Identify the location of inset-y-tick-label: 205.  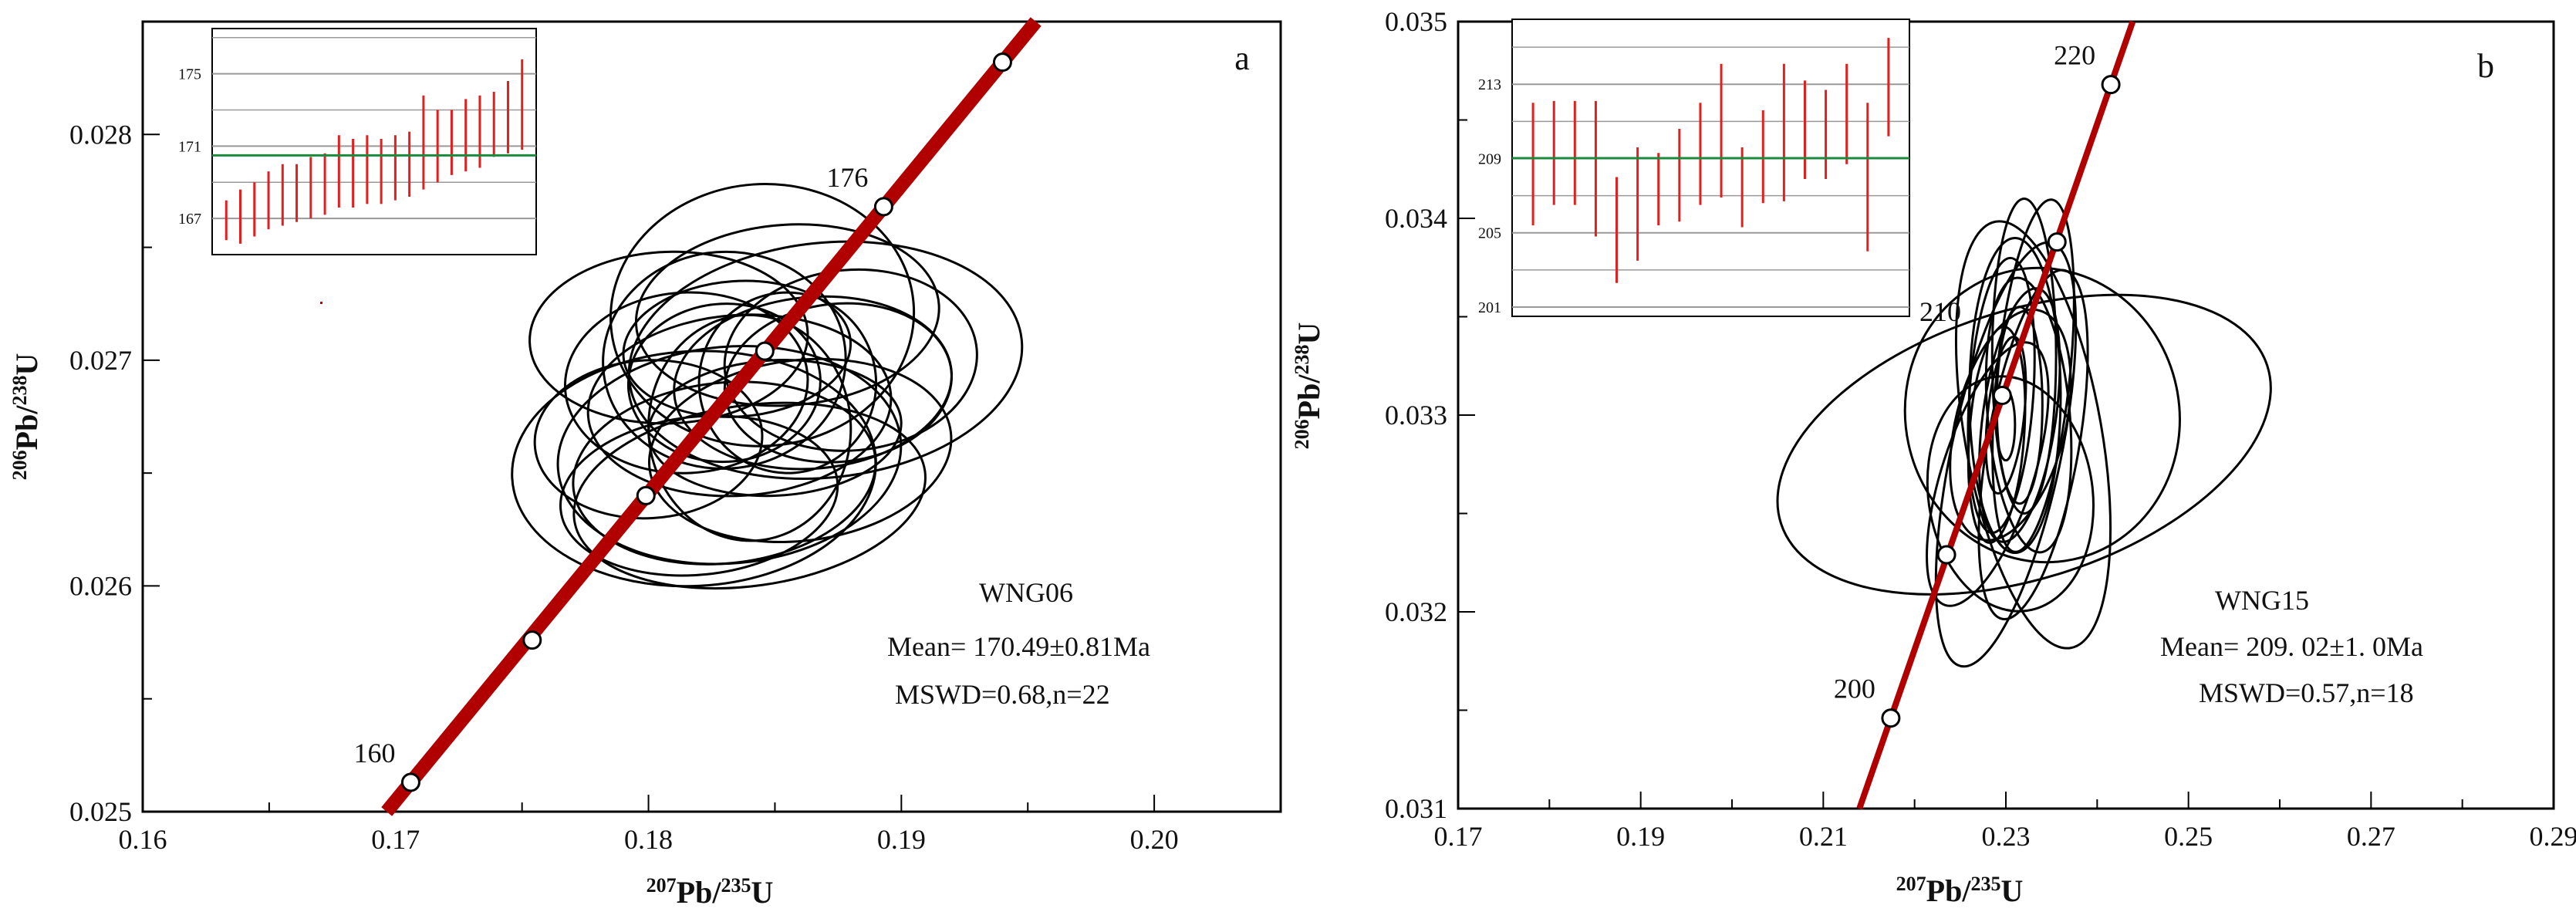
(1489, 234).